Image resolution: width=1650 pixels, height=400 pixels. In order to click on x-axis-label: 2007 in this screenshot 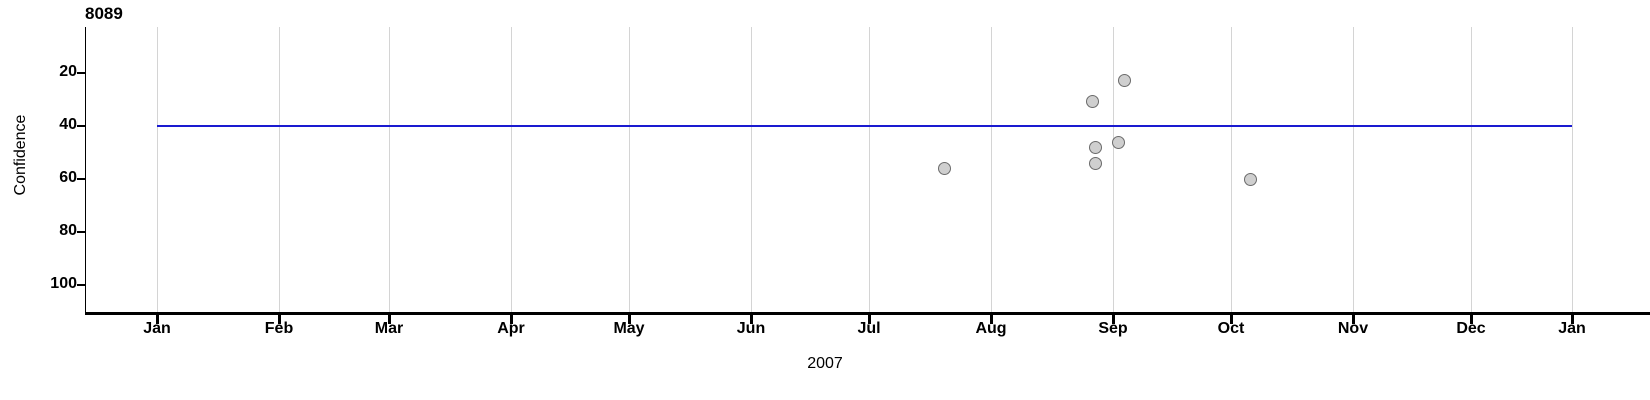, I will do `click(825, 363)`.